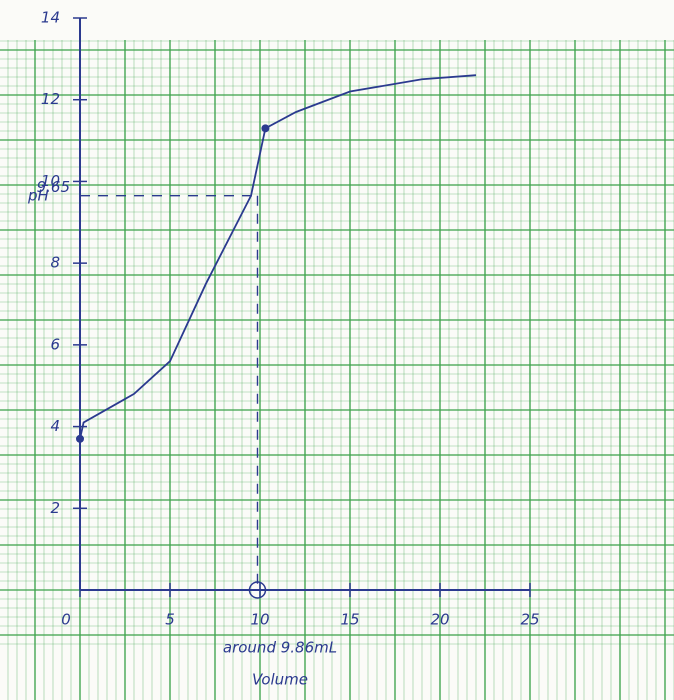 Image resolution: width=674 pixels, height=700 pixels. What do you see at coordinates (170, 620) in the screenshot?
I see `x-tick-label: 5` at bounding box center [170, 620].